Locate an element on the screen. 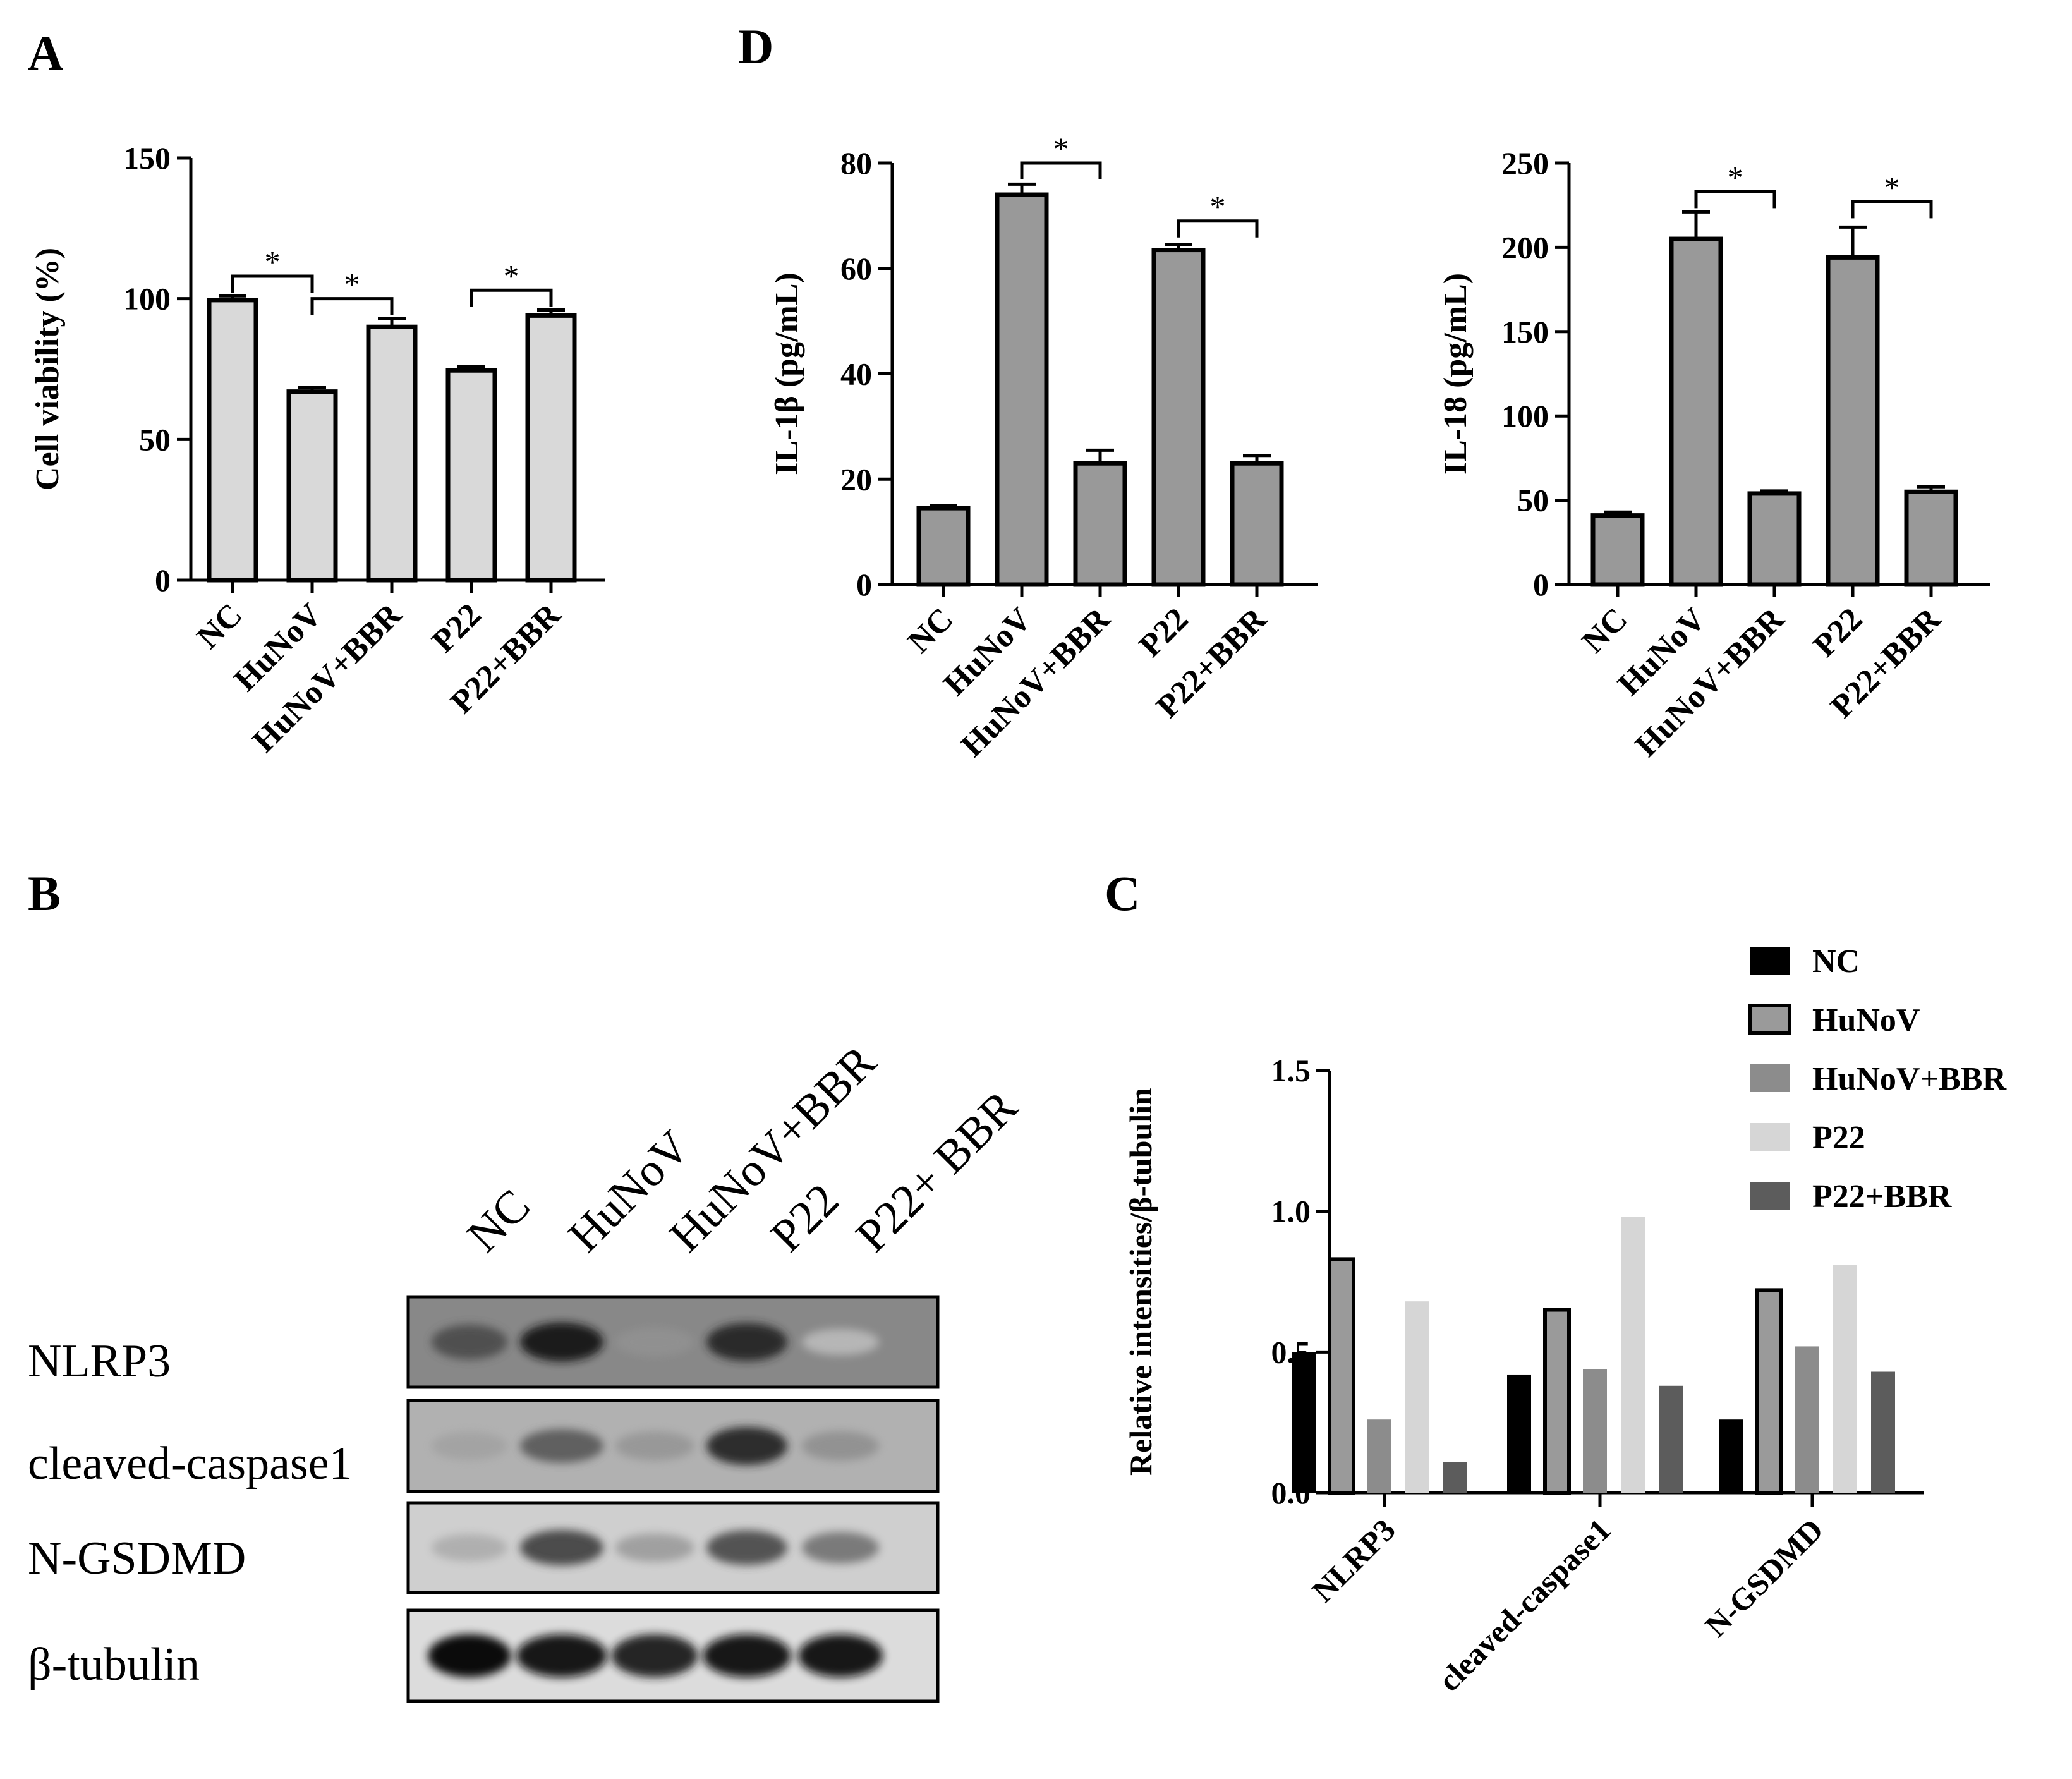 This screenshot has height=1779, width=2072. bar-nlrp3-hunov is located at coordinates (1341, 1376).